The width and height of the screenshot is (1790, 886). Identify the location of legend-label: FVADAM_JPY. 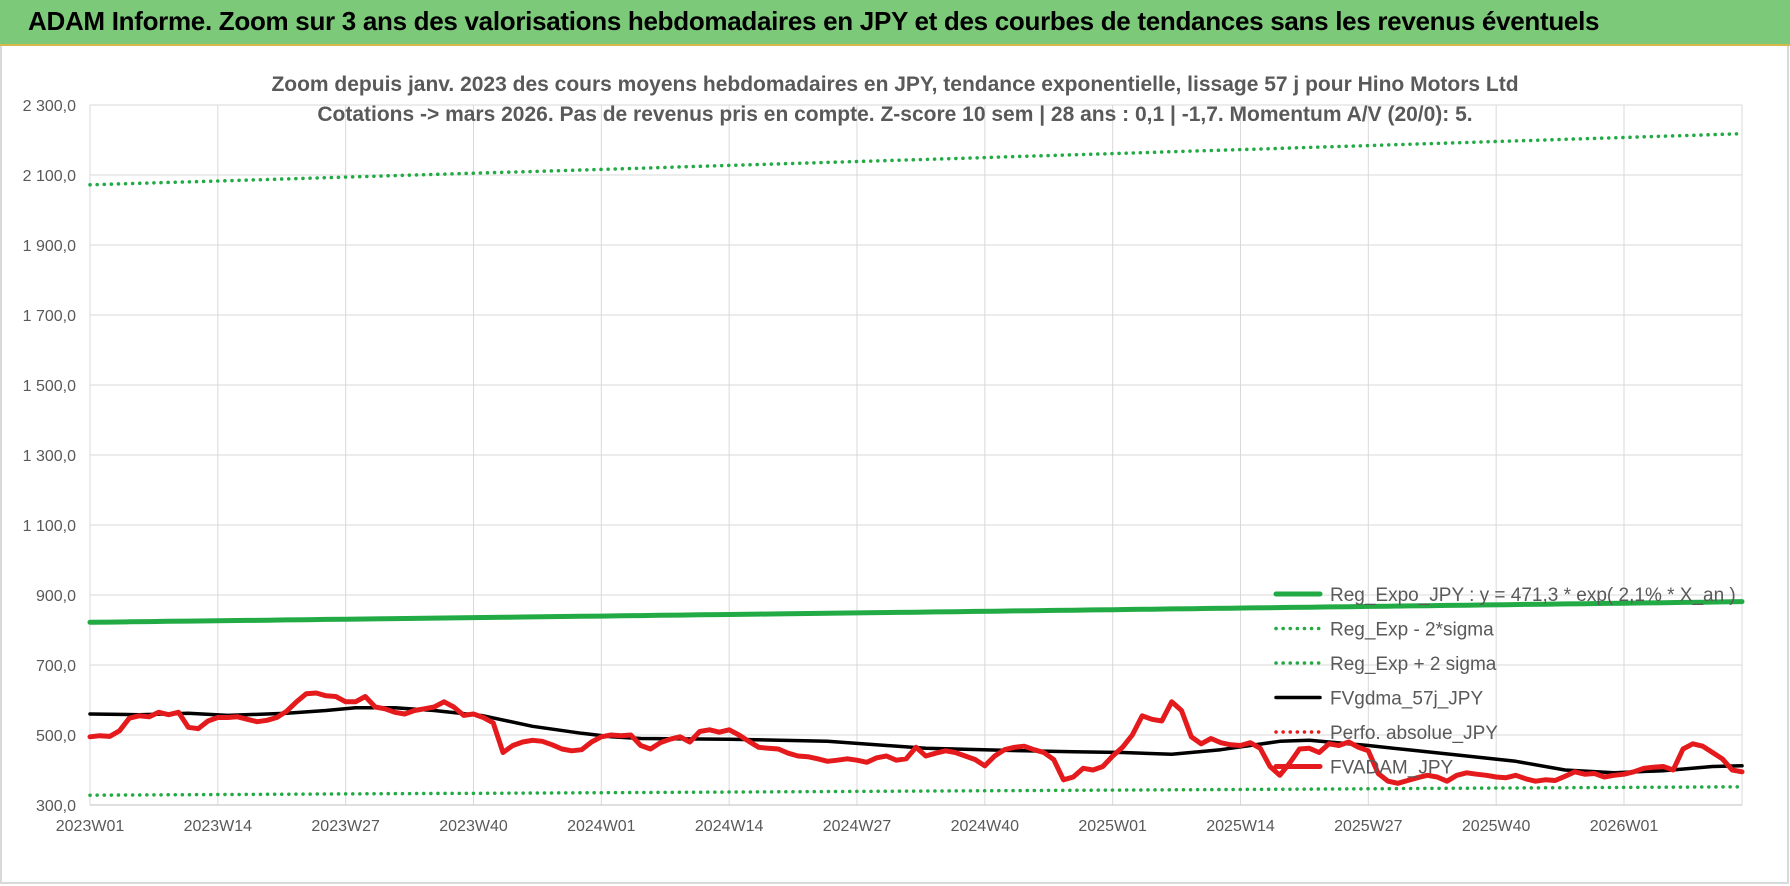
(1392, 768).